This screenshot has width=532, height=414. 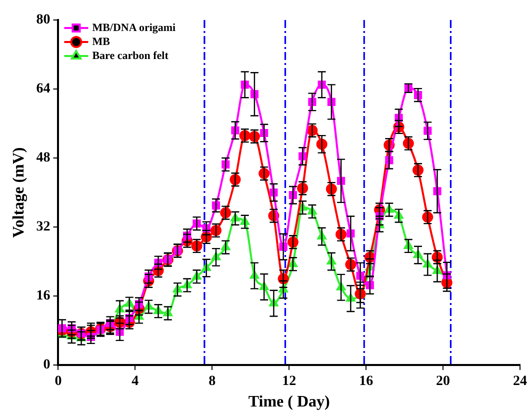 I want to click on x-tick-label: 20, so click(x=443, y=382).